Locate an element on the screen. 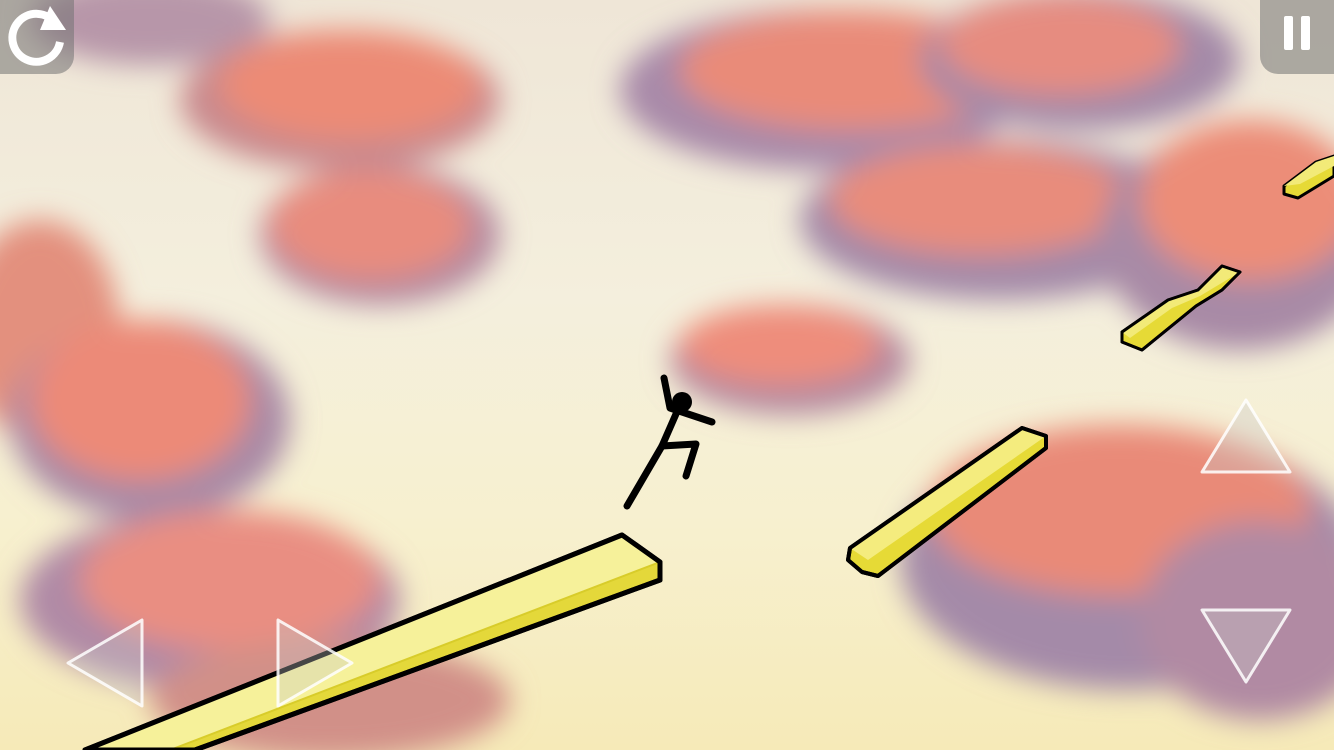  restart-button is located at coordinates (37, 37).